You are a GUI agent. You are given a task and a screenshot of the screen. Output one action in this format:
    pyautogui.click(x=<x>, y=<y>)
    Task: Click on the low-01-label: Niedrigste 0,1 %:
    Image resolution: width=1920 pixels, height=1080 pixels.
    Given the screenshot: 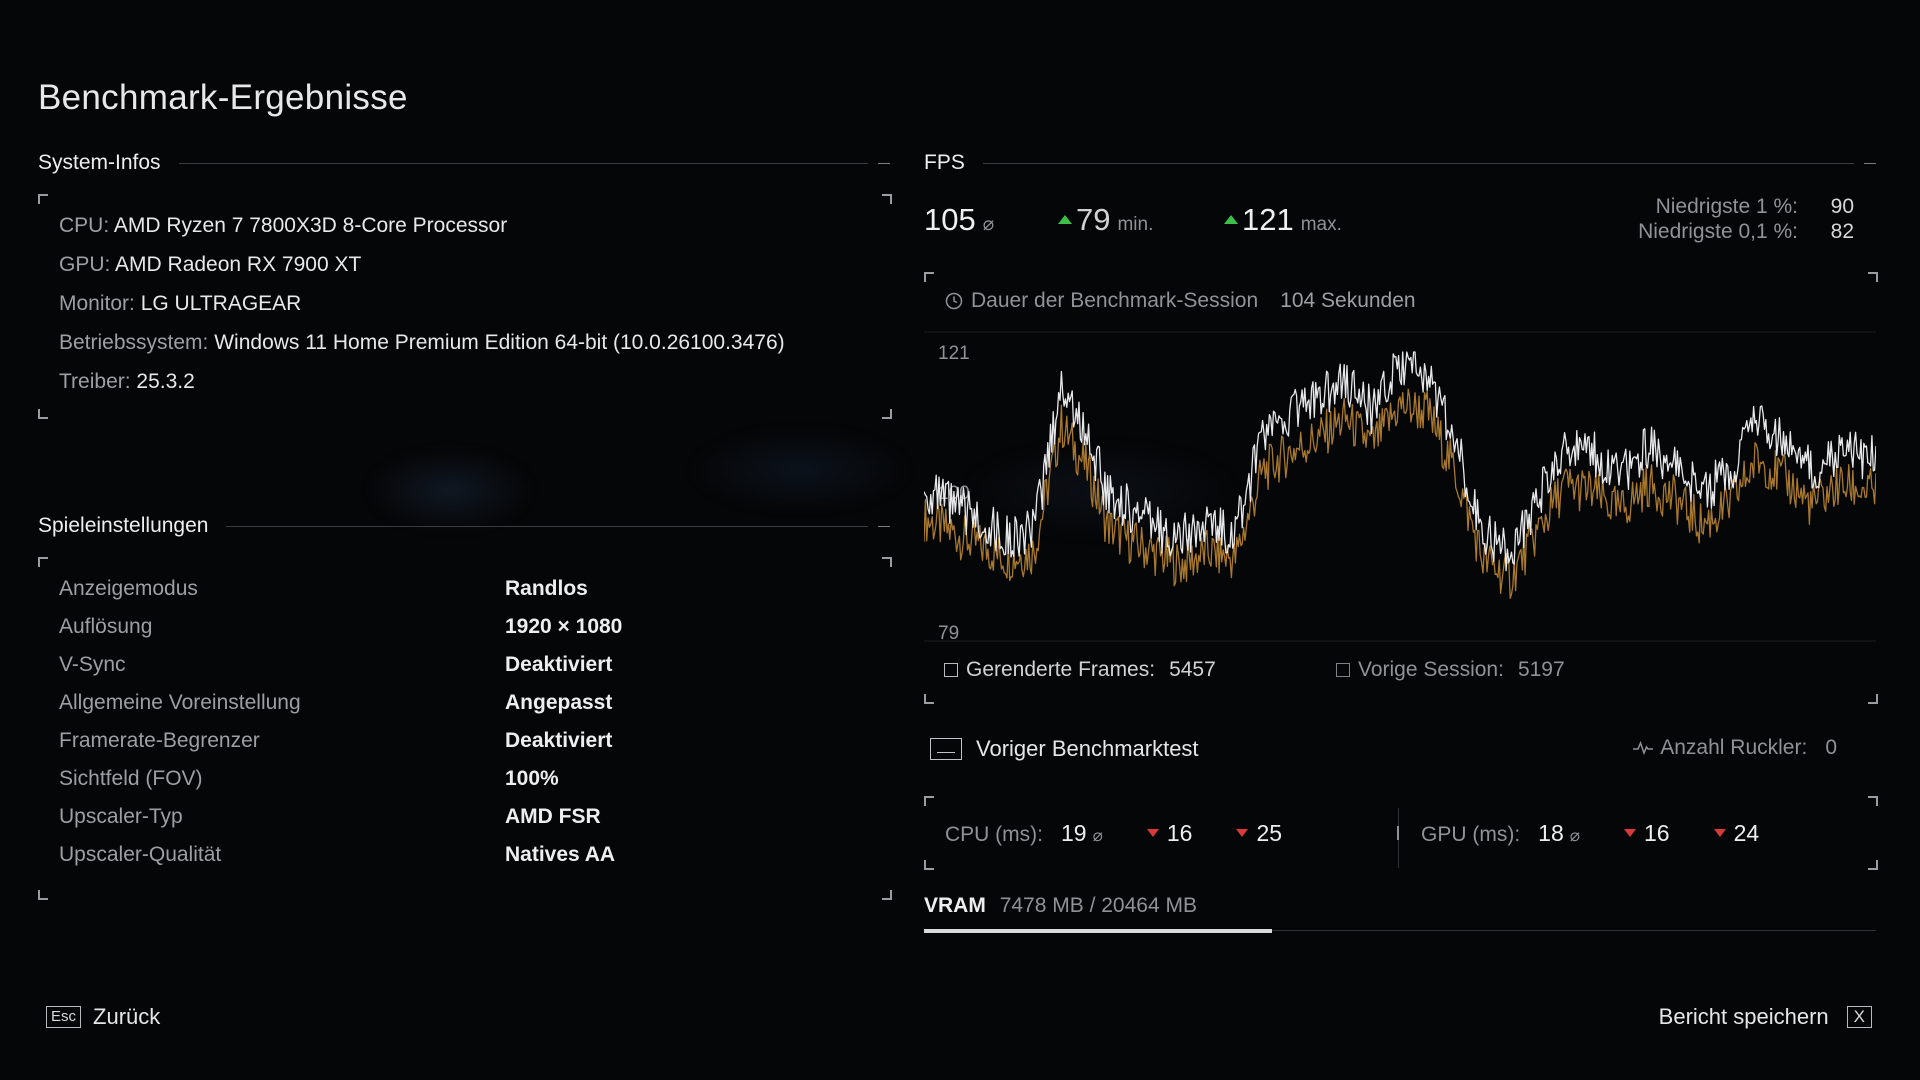 What is the action you would take?
    pyautogui.click(x=1718, y=231)
    